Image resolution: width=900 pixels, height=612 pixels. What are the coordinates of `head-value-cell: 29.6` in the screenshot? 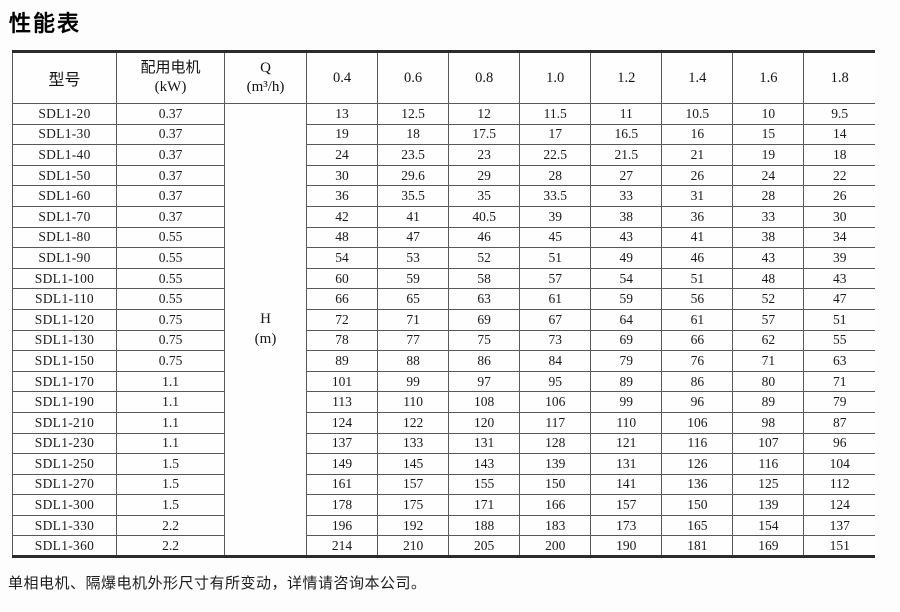 It's located at (413, 175).